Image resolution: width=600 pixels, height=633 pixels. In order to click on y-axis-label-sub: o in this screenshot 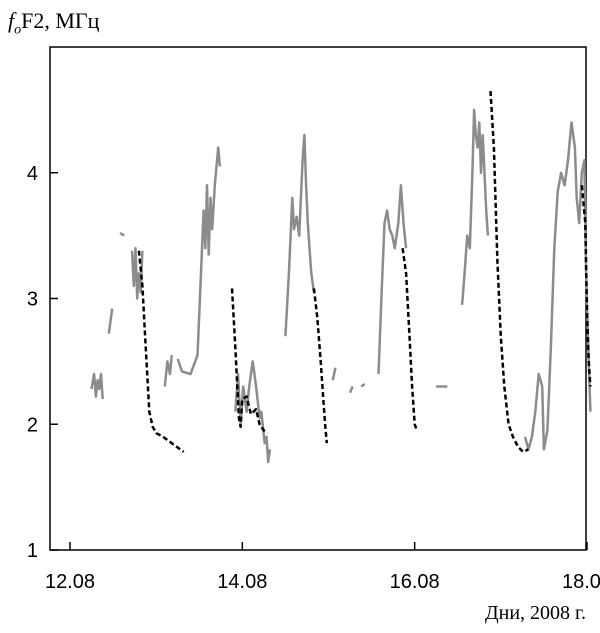, I will do `click(18, 30)`.